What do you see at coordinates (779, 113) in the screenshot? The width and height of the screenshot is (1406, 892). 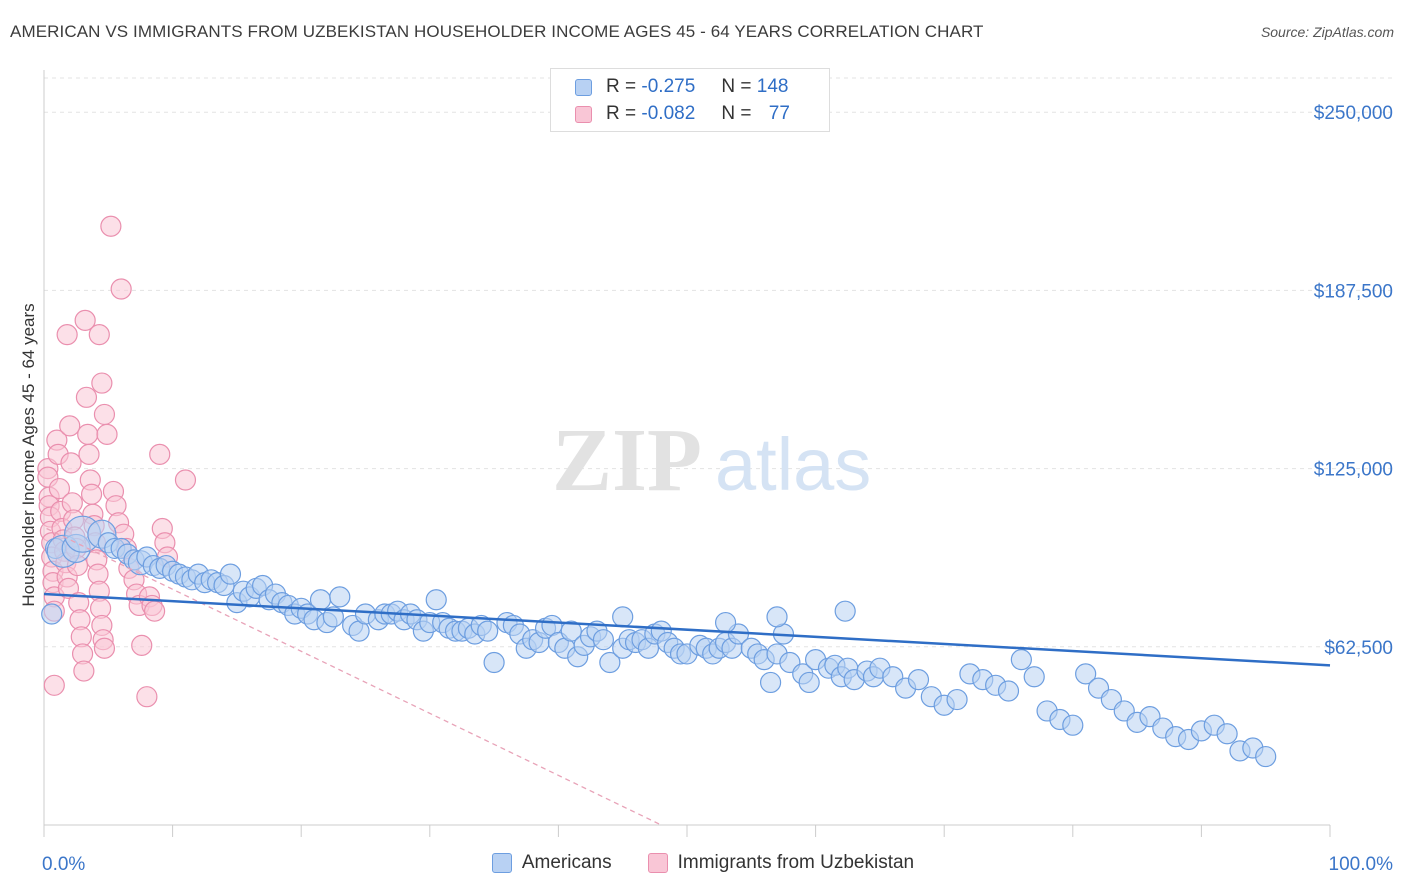 I see `immigrants-n-value: 77` at bounding box center [779, 113].